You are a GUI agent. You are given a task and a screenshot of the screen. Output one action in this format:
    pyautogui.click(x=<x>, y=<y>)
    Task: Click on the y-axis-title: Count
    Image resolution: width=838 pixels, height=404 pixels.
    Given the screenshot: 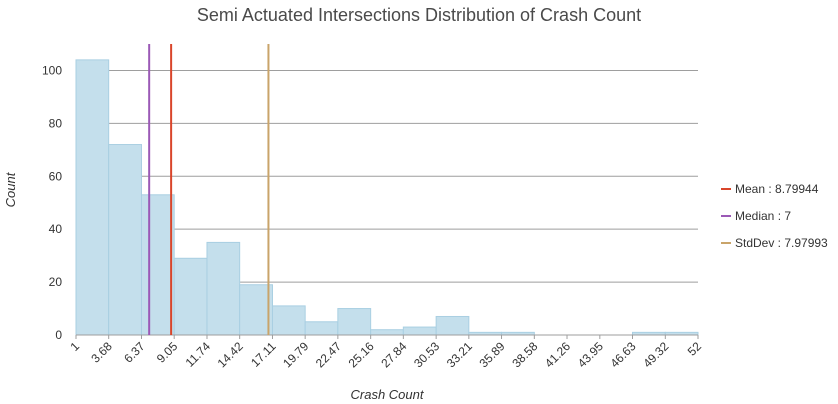 What is the action you would take?
    pyautogui.click(x=10, y=189)
    